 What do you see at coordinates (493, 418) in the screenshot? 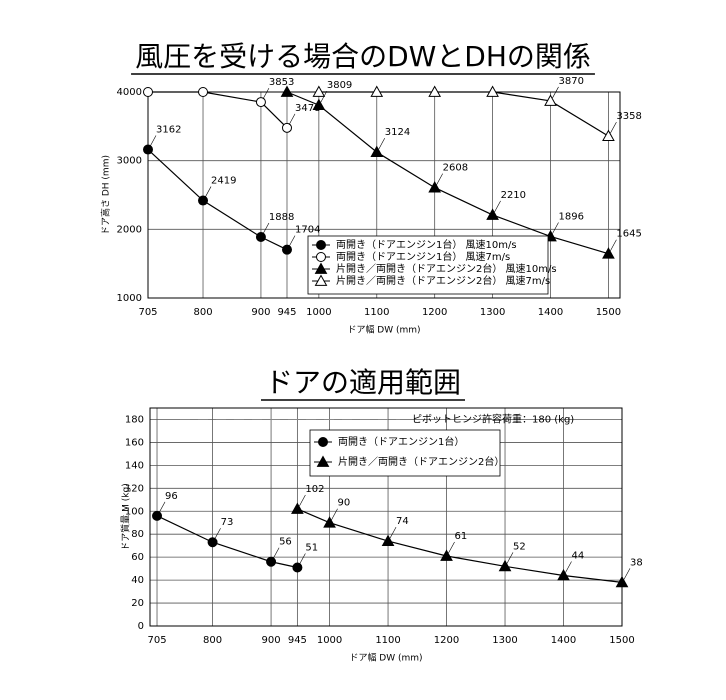
I see `reference-label: ピボットヒンジ許容荷重：180 (kg)` at bounding box center [493, 418].